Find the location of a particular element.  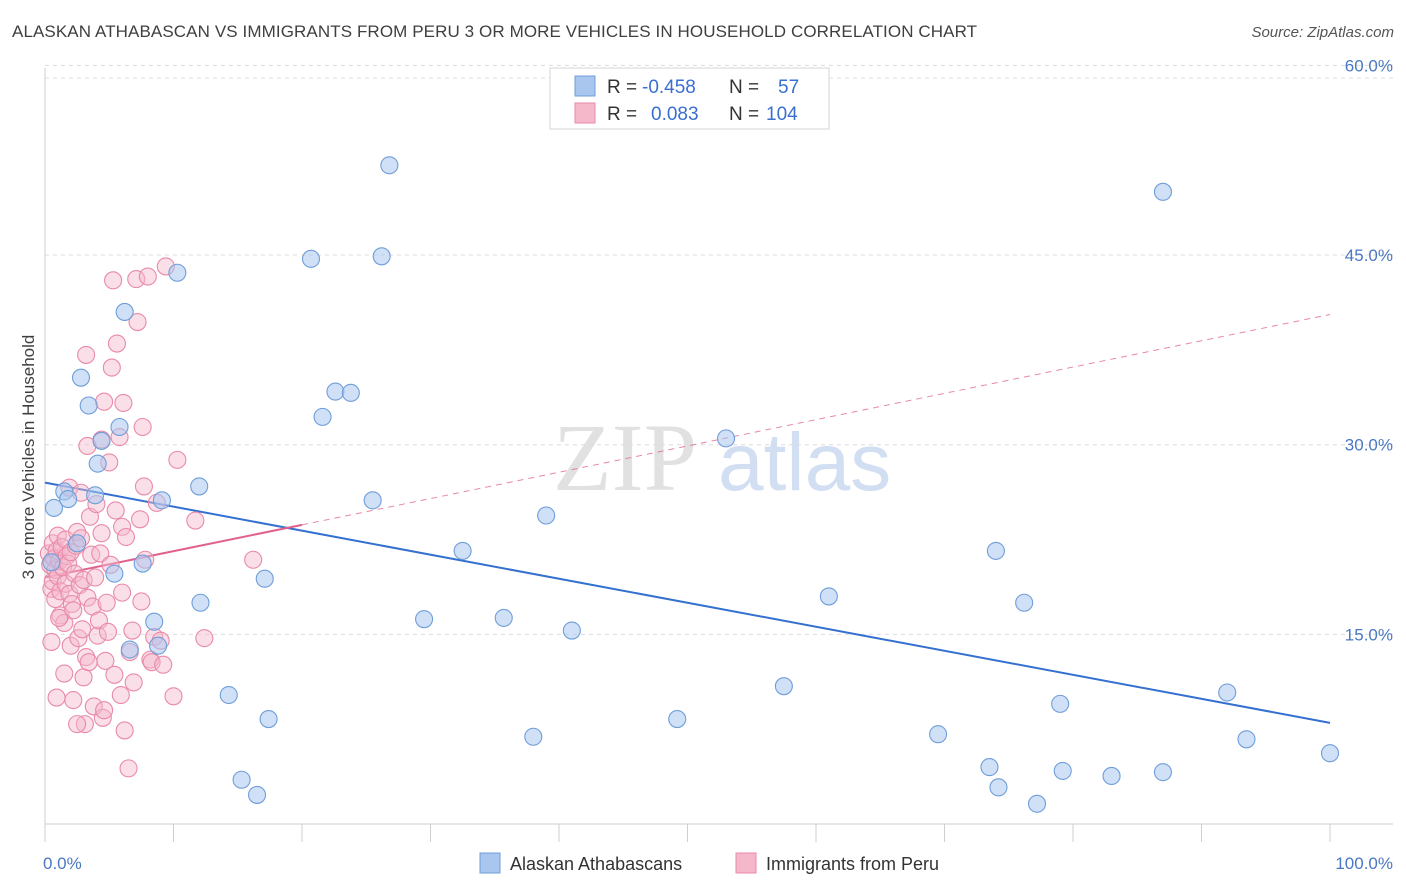

chart-source: Source: ZipAtlas.com is located at coordinates (1322, 32).